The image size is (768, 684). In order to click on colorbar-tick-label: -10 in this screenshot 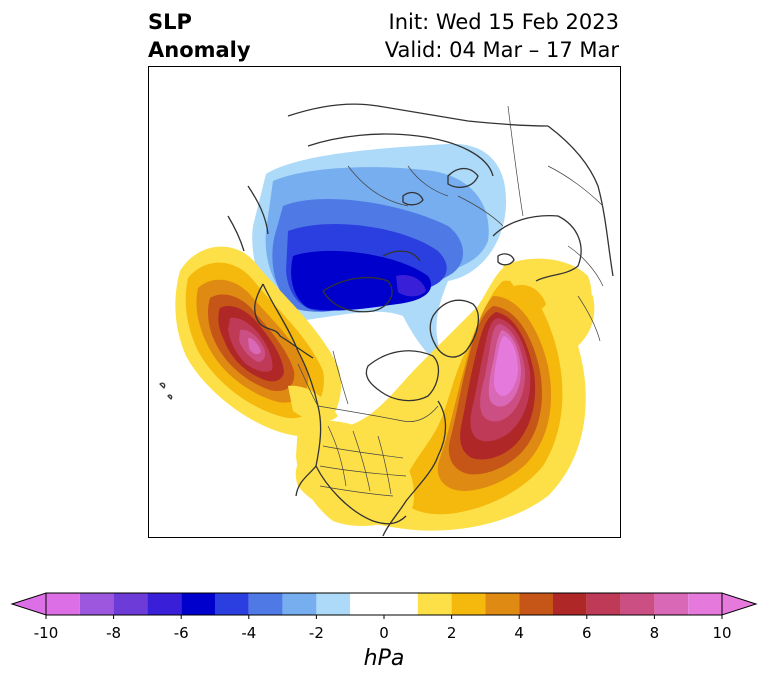, I will do `click(46, 633)`.